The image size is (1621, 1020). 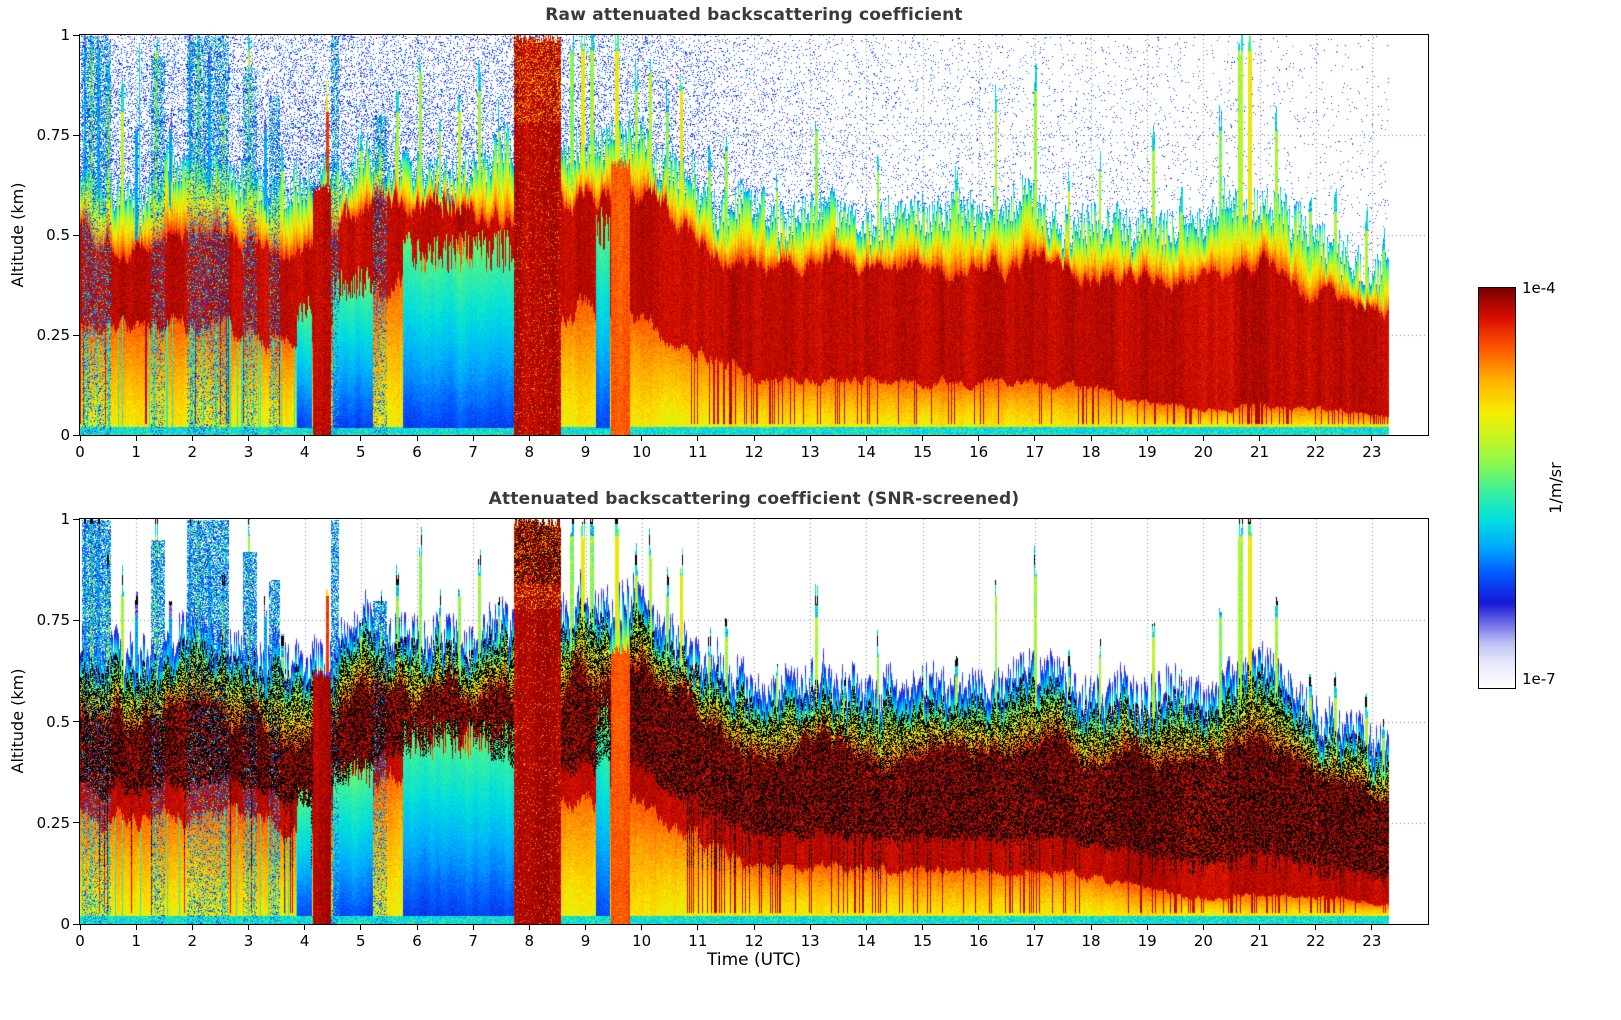 What do you see at coordinates (1091, 452) in the screenshot?
I see `x-tick-label: 18` at bounding box center [1091, 452].